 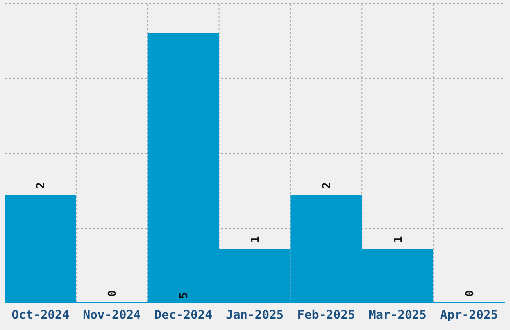 I want to click on x-tick-label: Oct-2024, so click(x=41, y=315).